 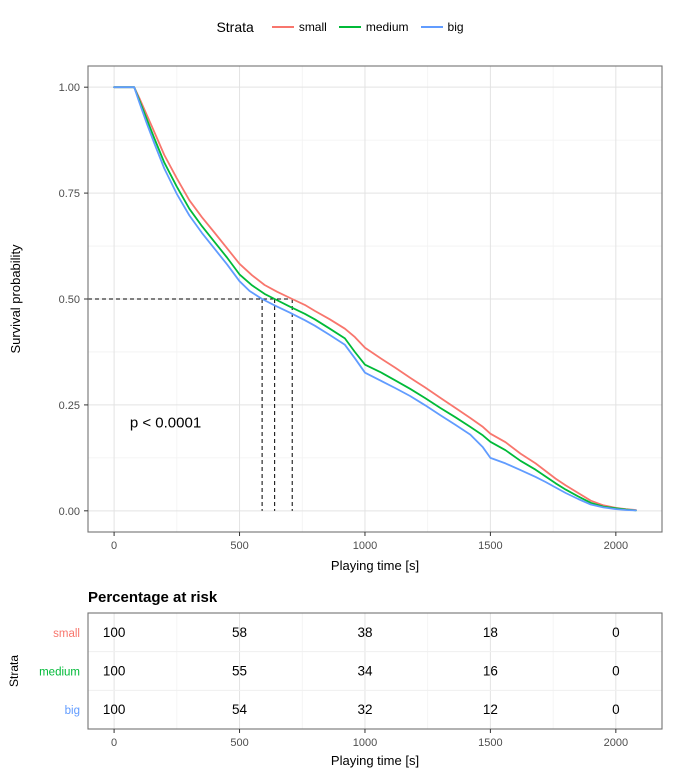 What do you see at coordinates (72, 711) in the screenshot?
I see `risk-row-label-big: big` at bounding box center [72, 711].